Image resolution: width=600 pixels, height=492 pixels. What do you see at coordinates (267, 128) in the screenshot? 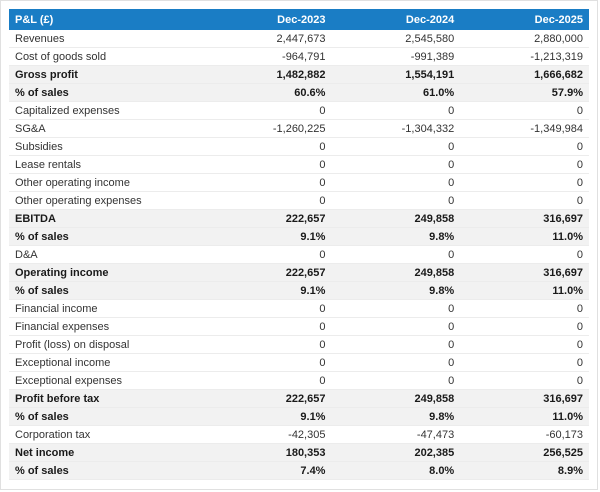
I see `row-value: -1,260,225` at bounding box center [267, 128].